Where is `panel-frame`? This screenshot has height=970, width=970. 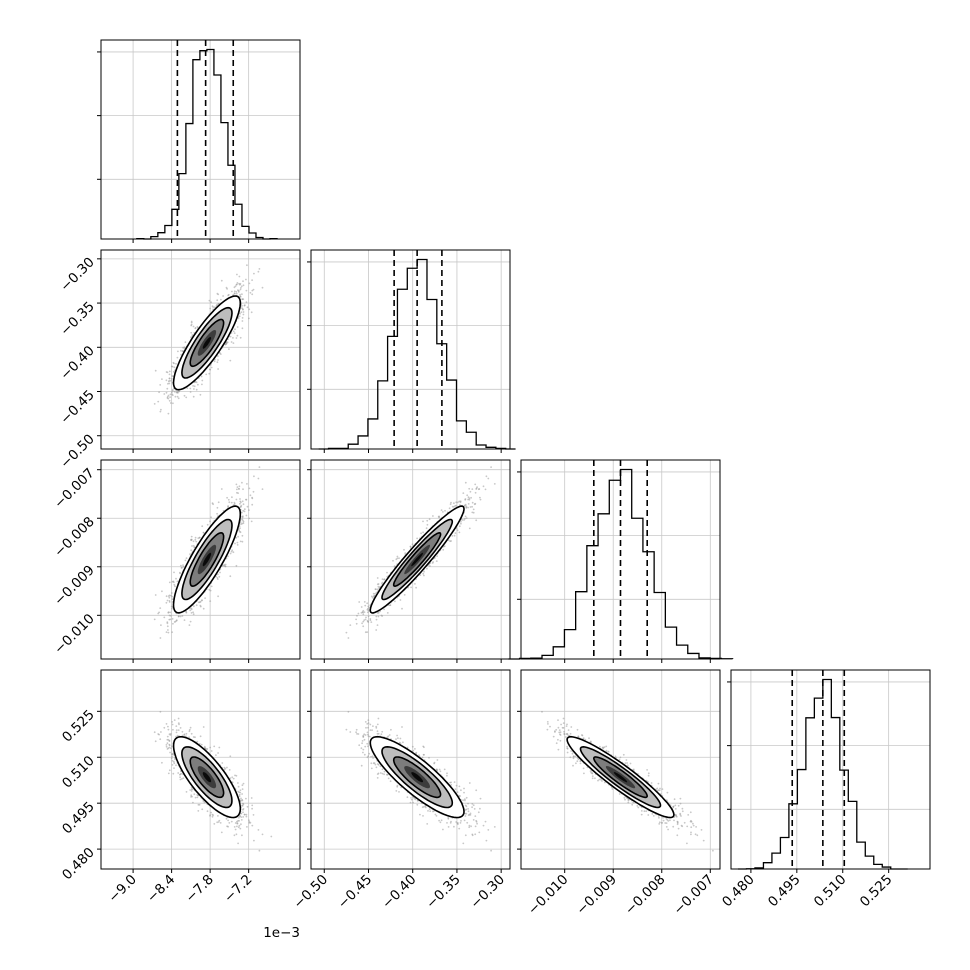 panel-frame is located at coordinates (200, 139).